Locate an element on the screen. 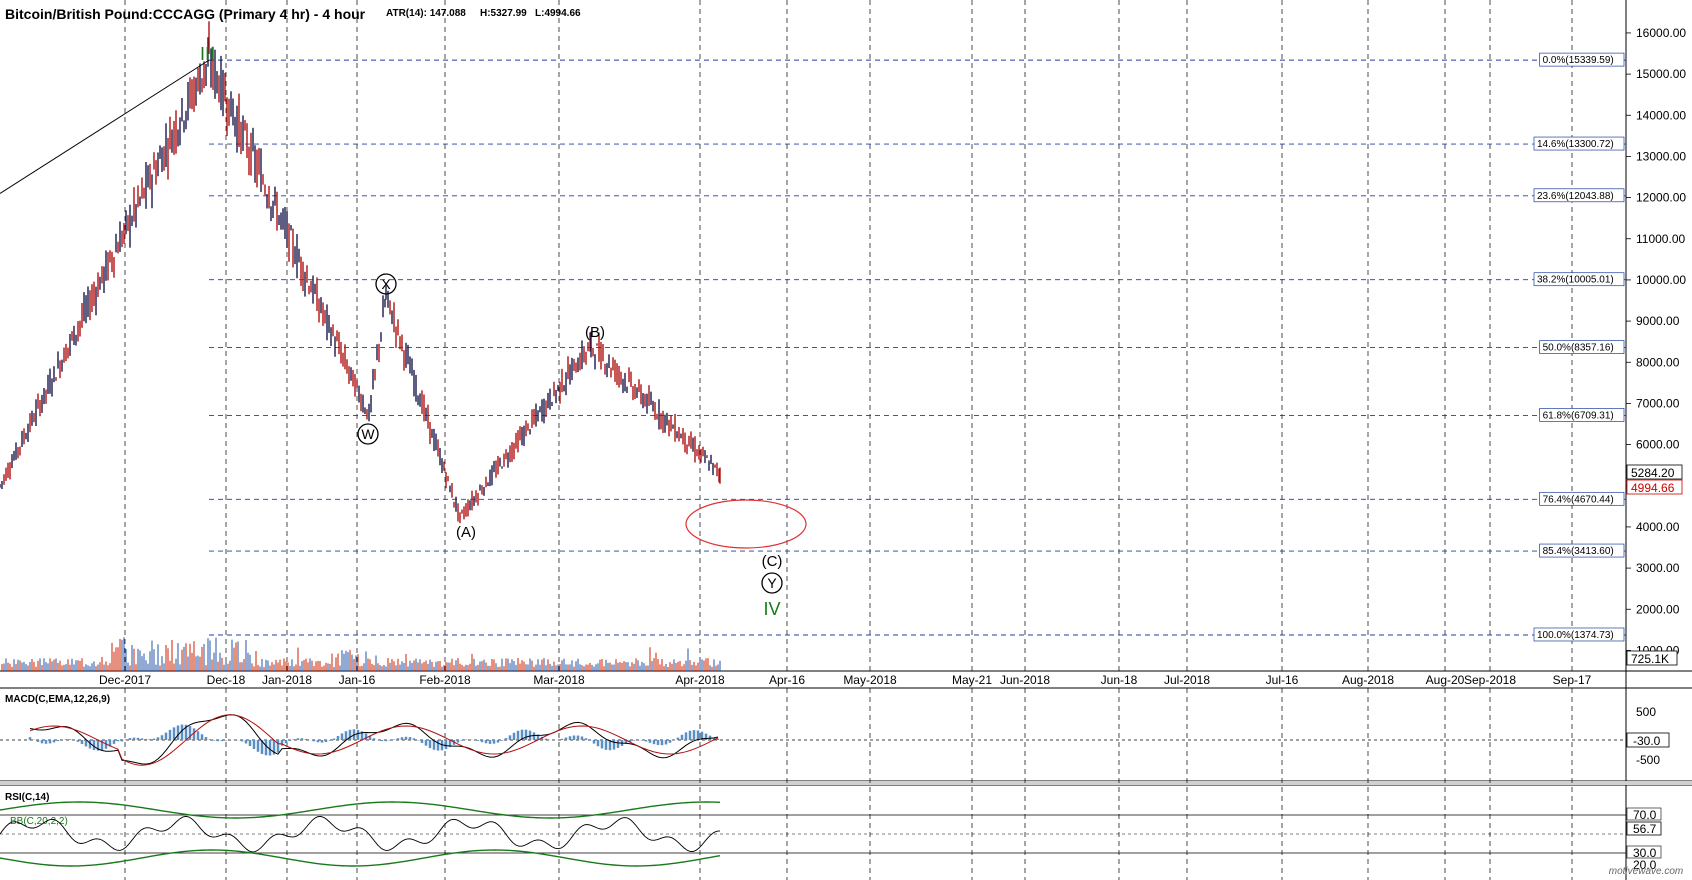 The width and height of the screenshot is (1692, 880). wave-circle-y is located at coordinates (772, 583).